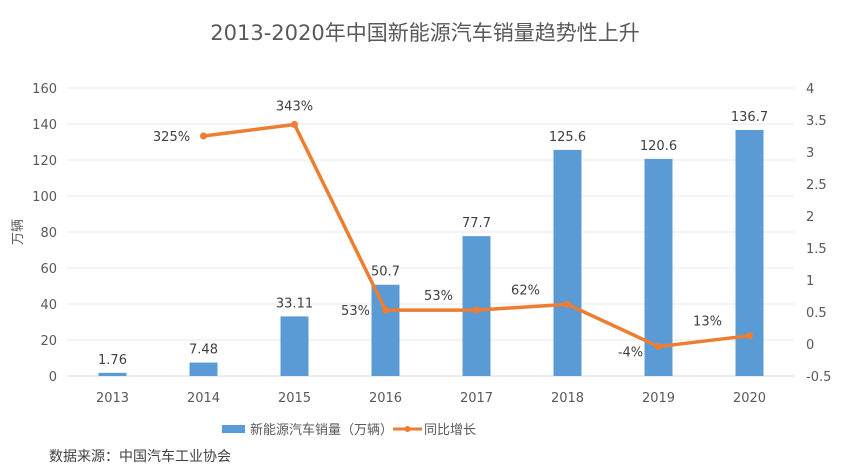 The height and width of the screenshot is (468, 850). I want to click on right-tick-label: 2, so click(810, 217).